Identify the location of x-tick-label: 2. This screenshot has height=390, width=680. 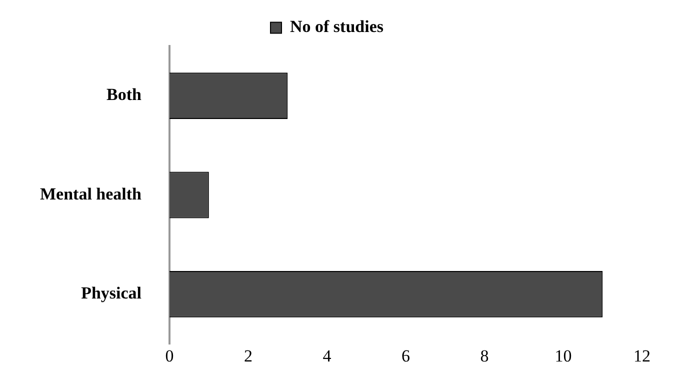
(248, 356).